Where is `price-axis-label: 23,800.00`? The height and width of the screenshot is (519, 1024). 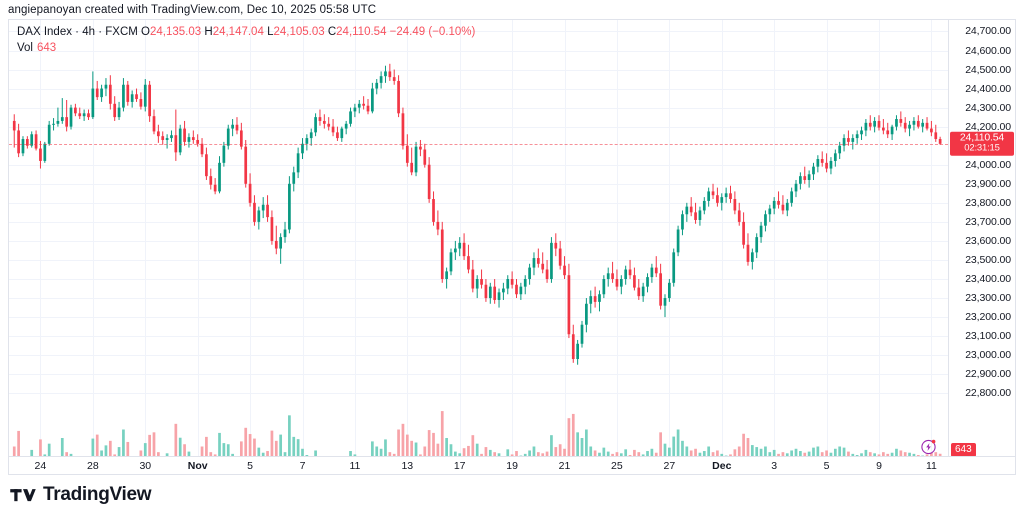 price-axis-label: 23,800.00 is located at coordinates (988, 202).